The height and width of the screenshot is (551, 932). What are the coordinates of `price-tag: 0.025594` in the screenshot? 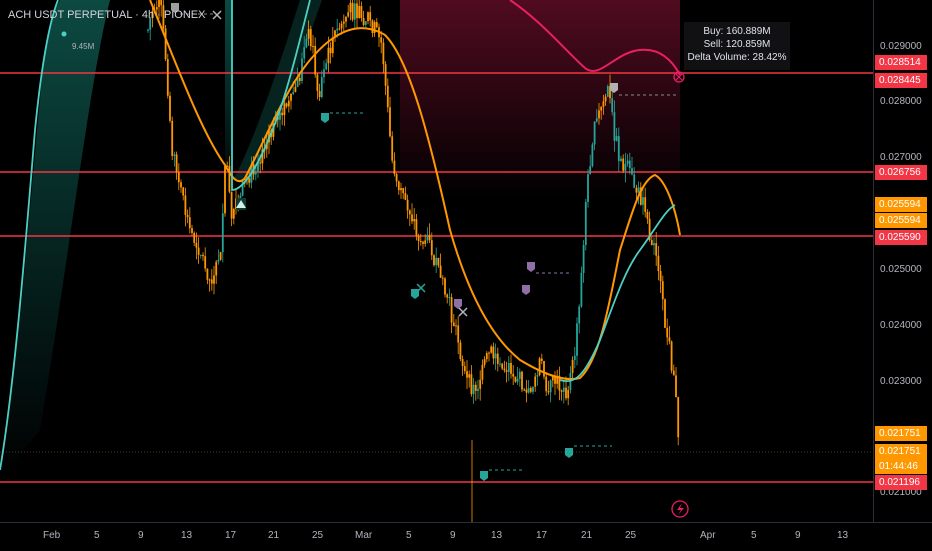 It's located at (901, 204).